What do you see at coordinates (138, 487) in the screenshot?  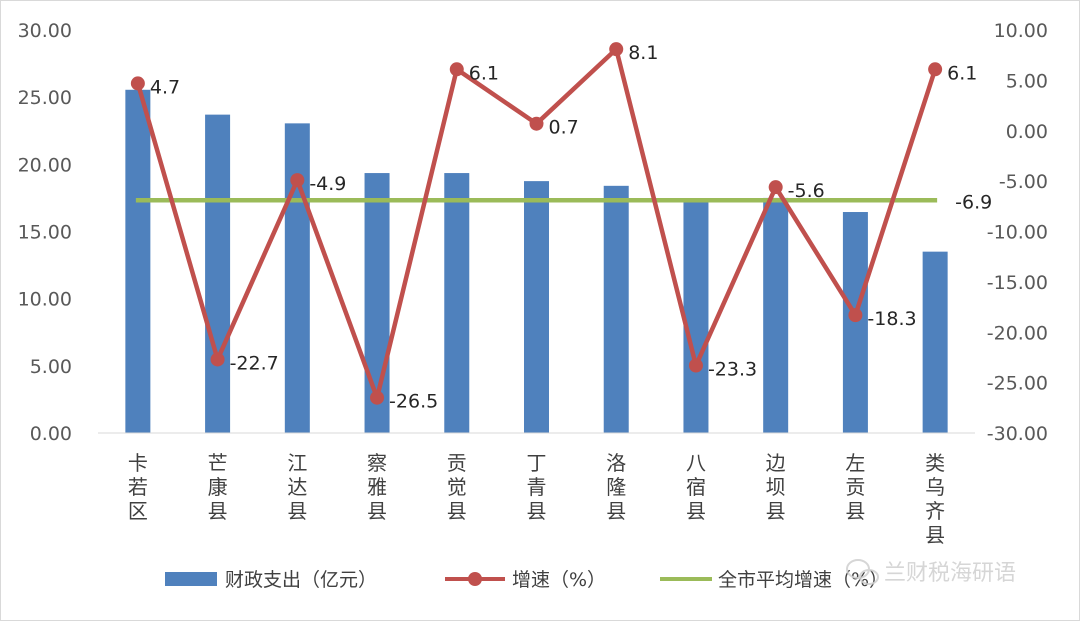 I see `category-char: 若` at bounding box center [138, 487].